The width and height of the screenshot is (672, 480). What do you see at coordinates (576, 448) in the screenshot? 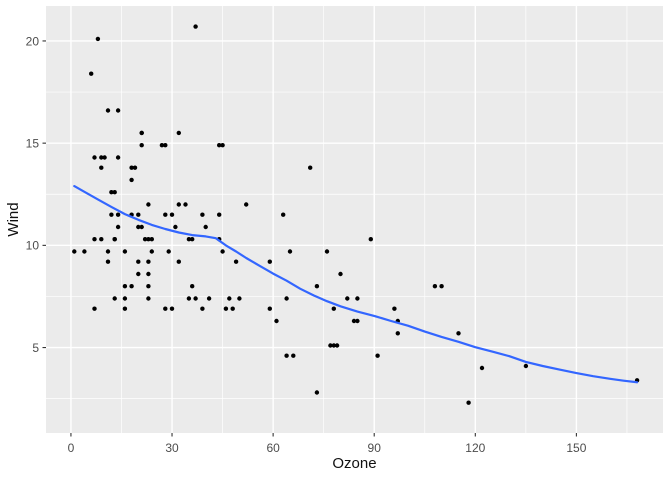
I see `x-tick-label: 150` at bounding box center [576, 448].